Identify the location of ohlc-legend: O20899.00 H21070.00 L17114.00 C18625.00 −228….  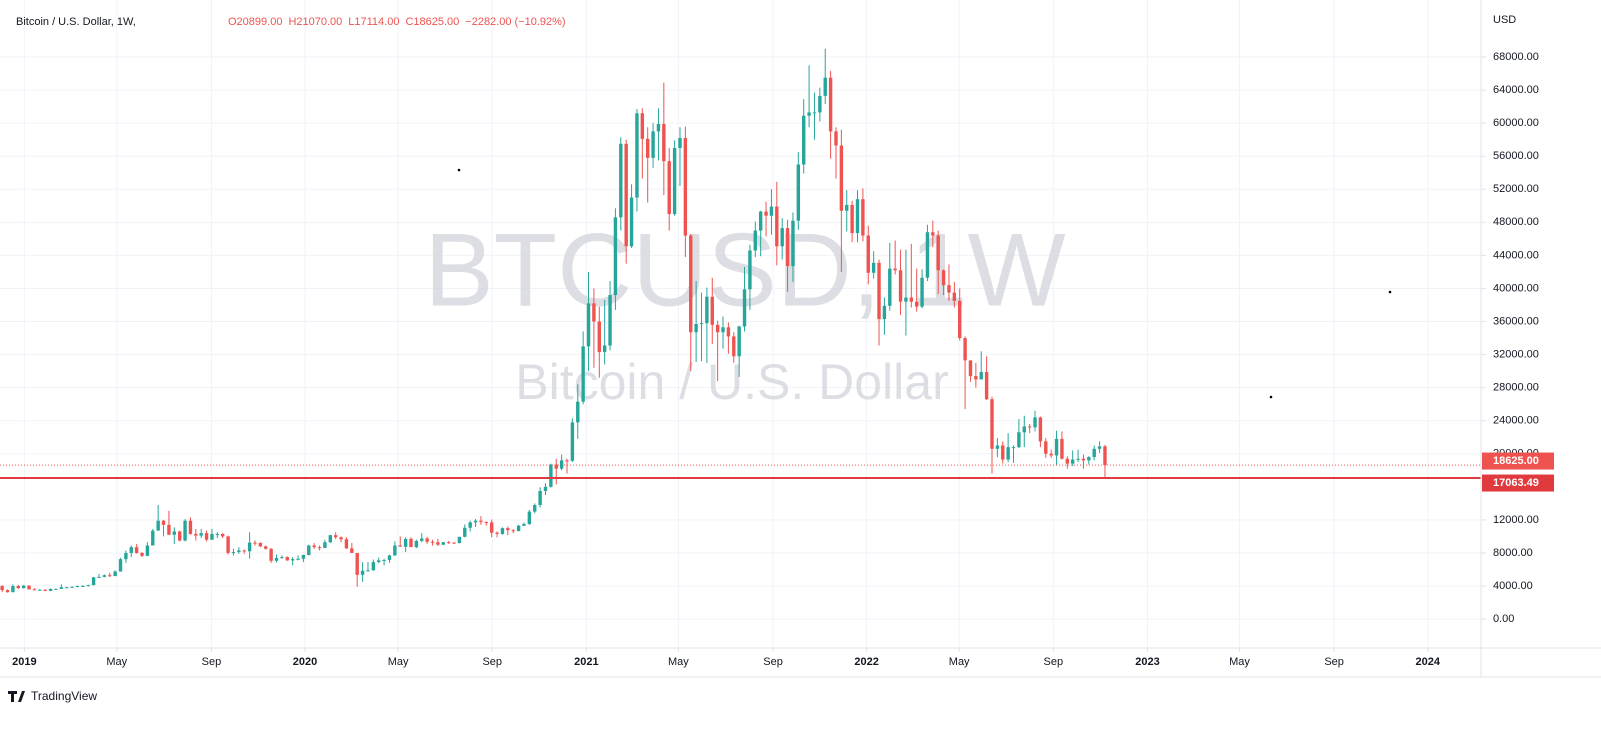
(397, 22).